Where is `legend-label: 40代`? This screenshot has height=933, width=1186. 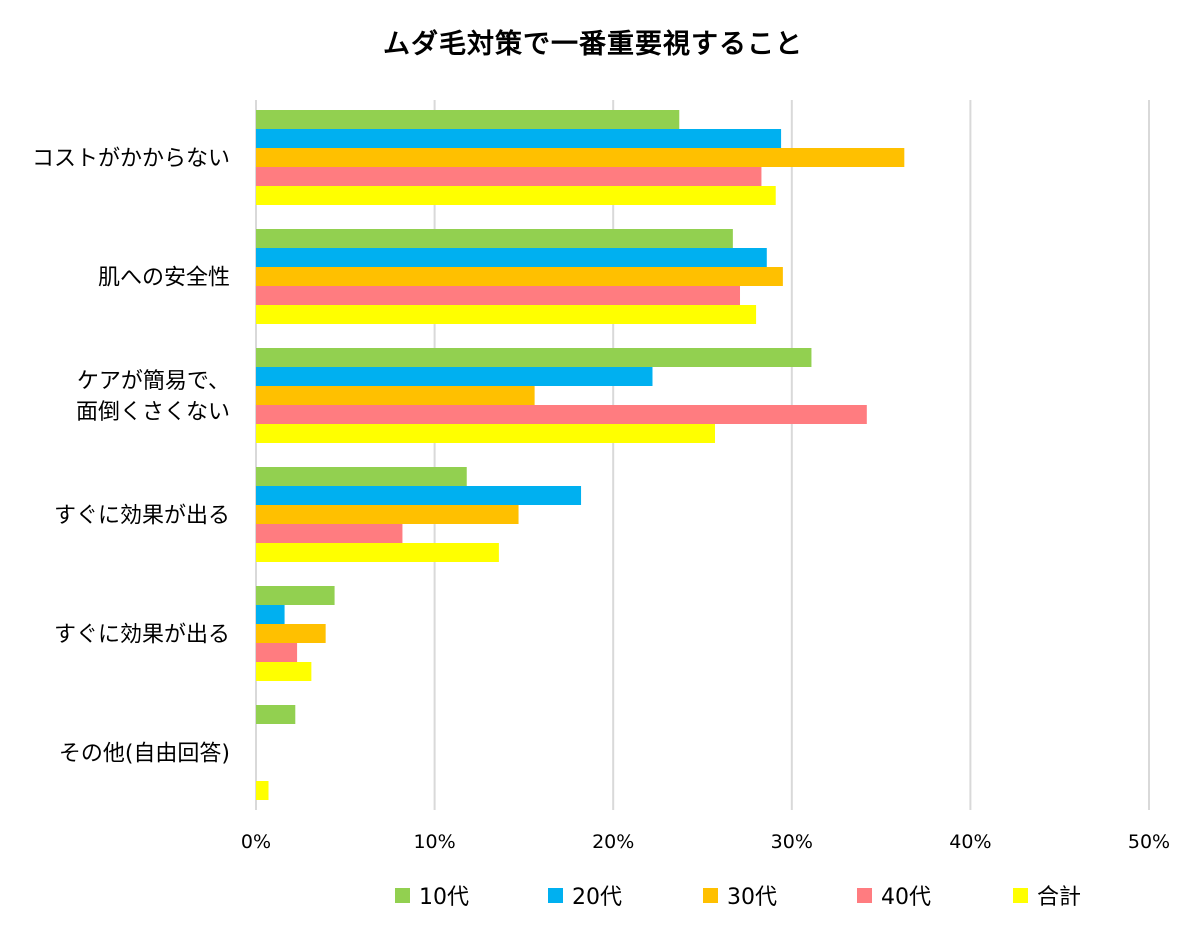
legend-label: 40代 is located at coordinates (906, 897).